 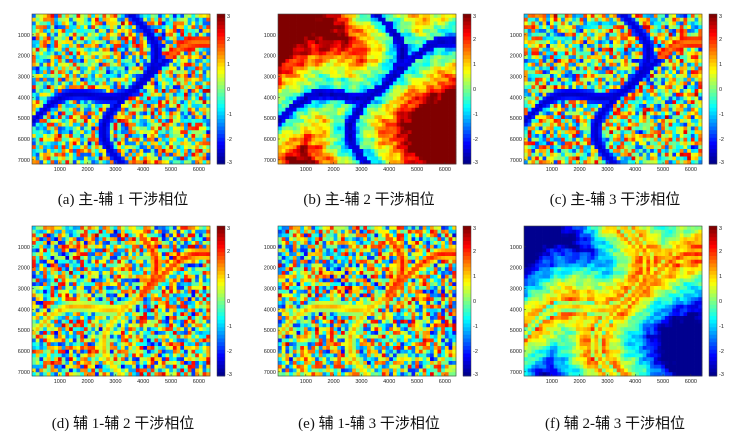 What do you see at coordinates (361, 170) in the screenshot?
I see `x-tick-label: 3000` at bounding box center [361, 170].